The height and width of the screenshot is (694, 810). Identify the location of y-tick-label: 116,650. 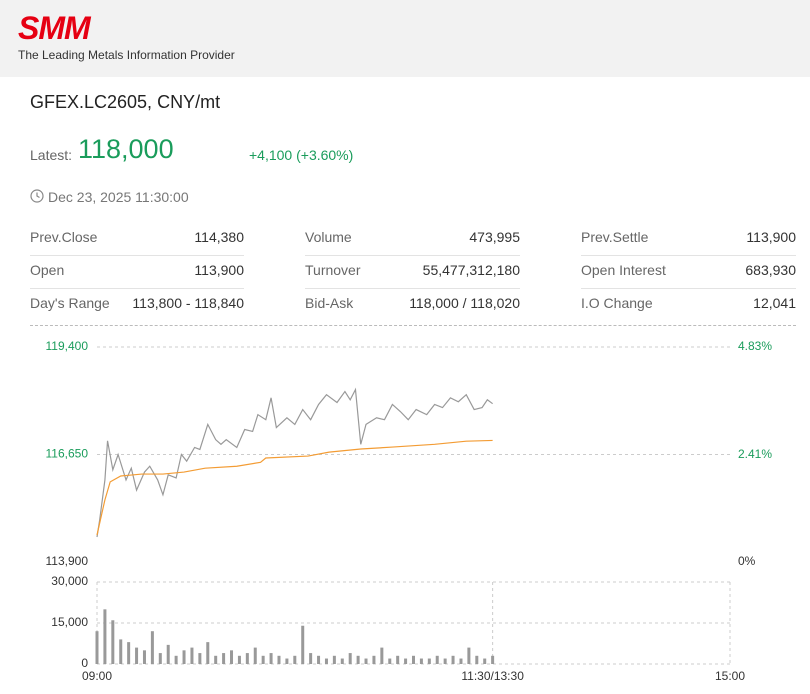
(67, 454).